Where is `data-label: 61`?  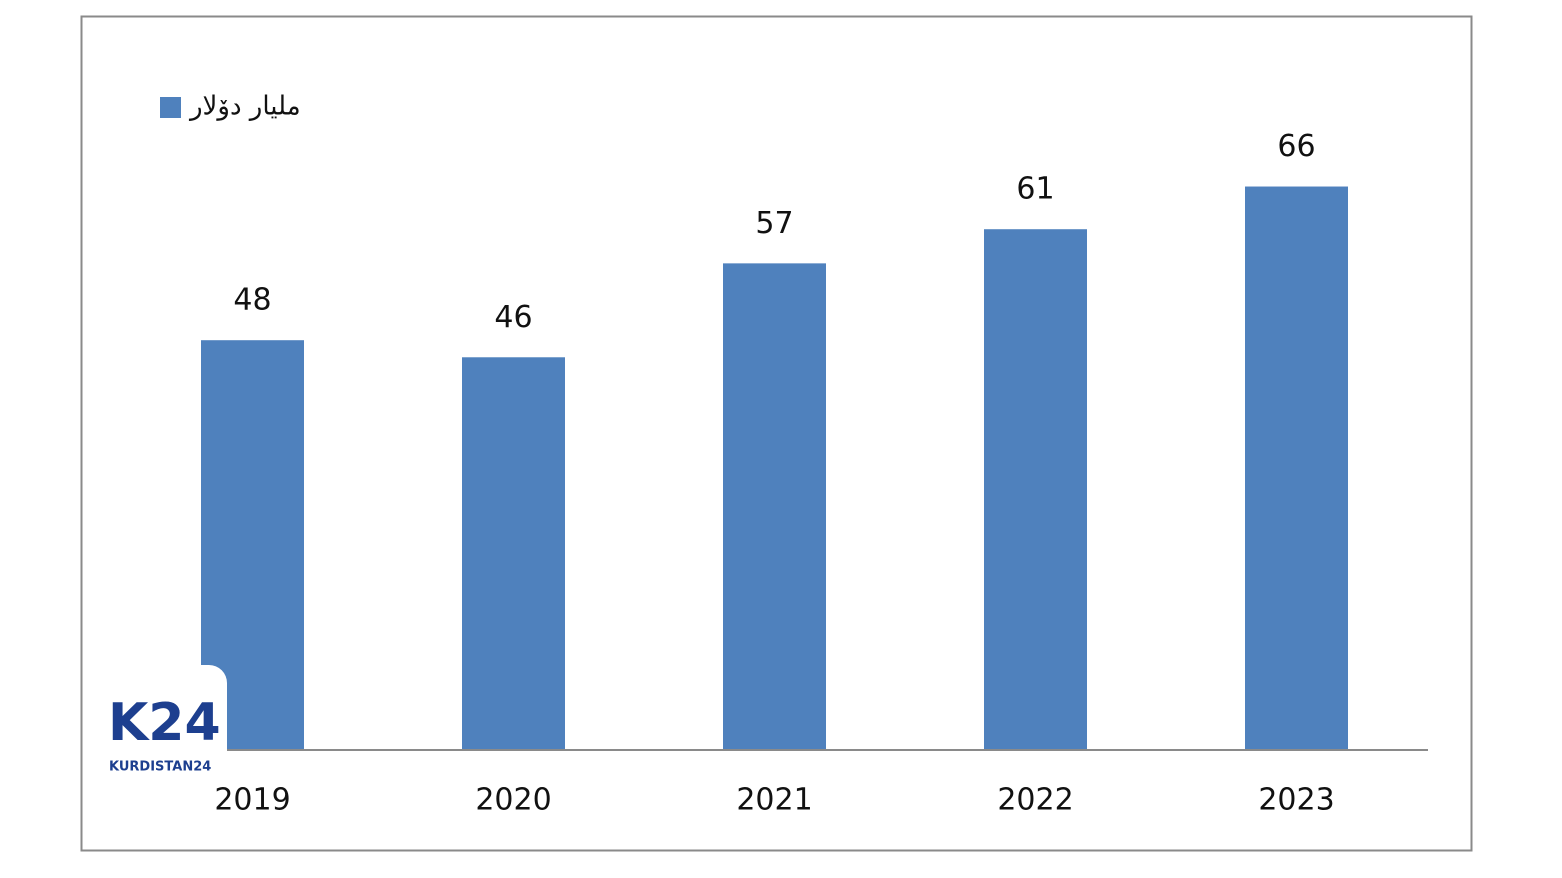
data-label: 61 is located at coordinates (1035, 189).